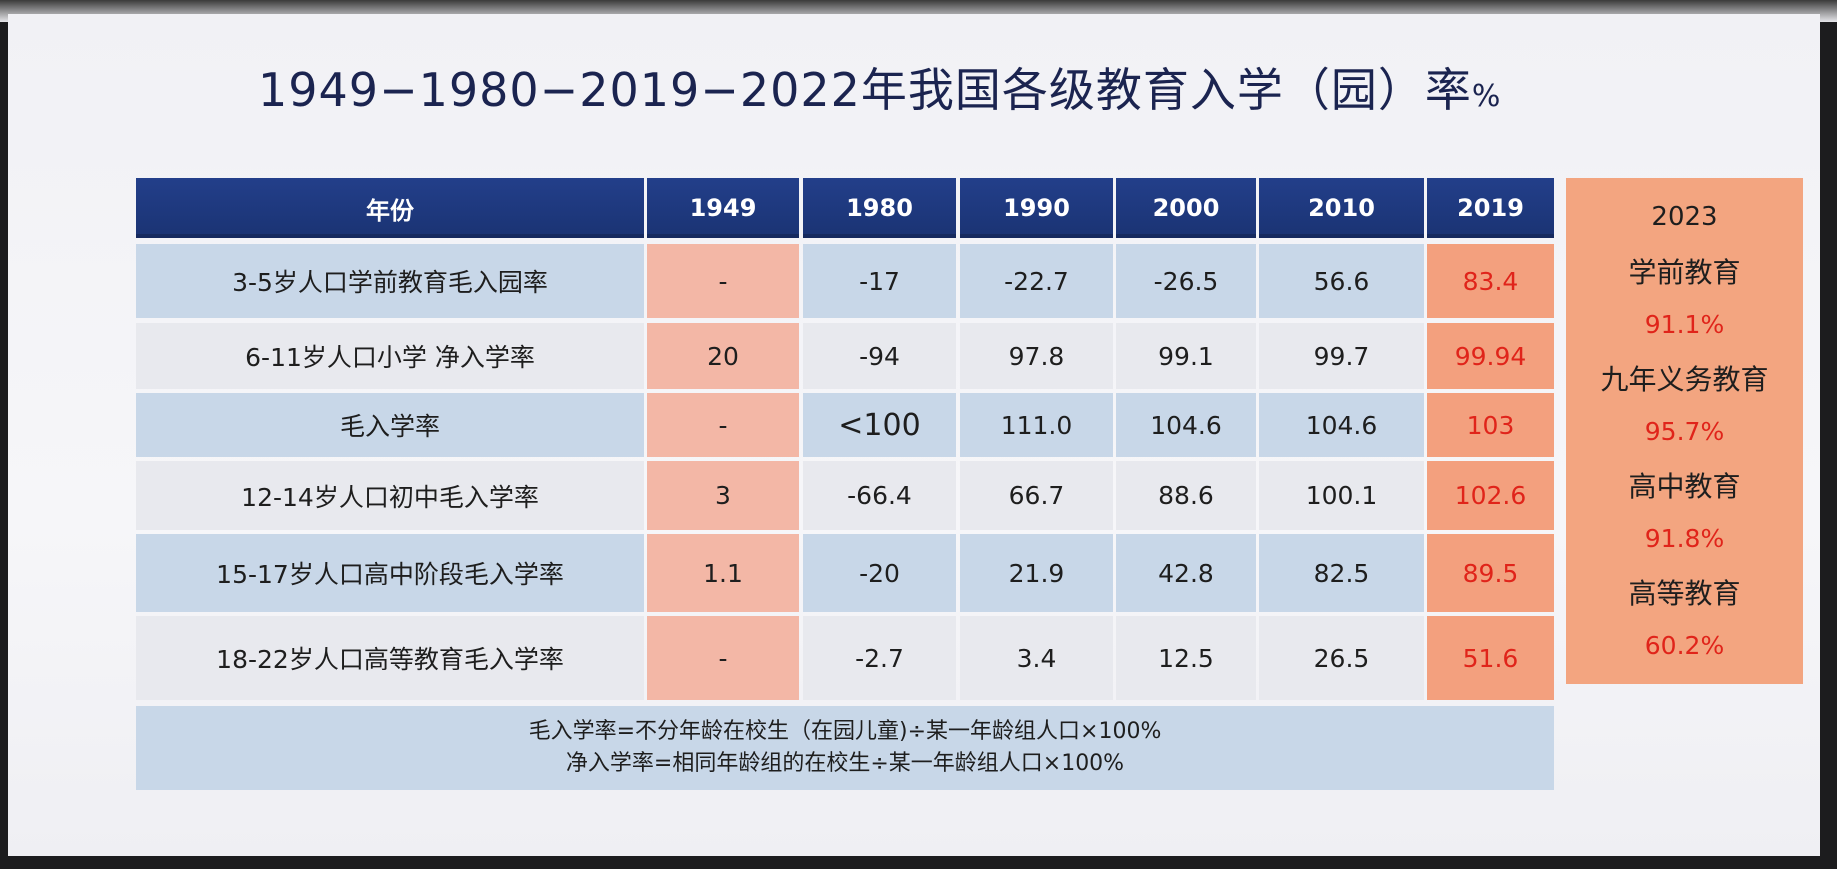  Describe the element at coordinates (1490, 425) in the screenshot. I see `cell-2019: 103` at that location.